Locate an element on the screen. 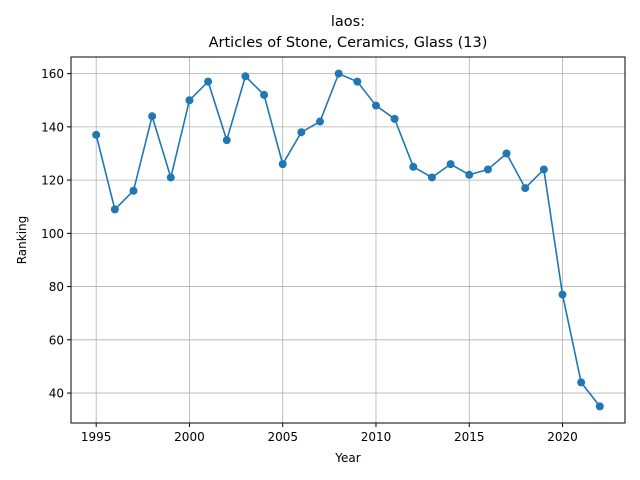 The height and width of the screenshot is (480, 640). y-tick-label: 40 is located at coordinates (56, 394).